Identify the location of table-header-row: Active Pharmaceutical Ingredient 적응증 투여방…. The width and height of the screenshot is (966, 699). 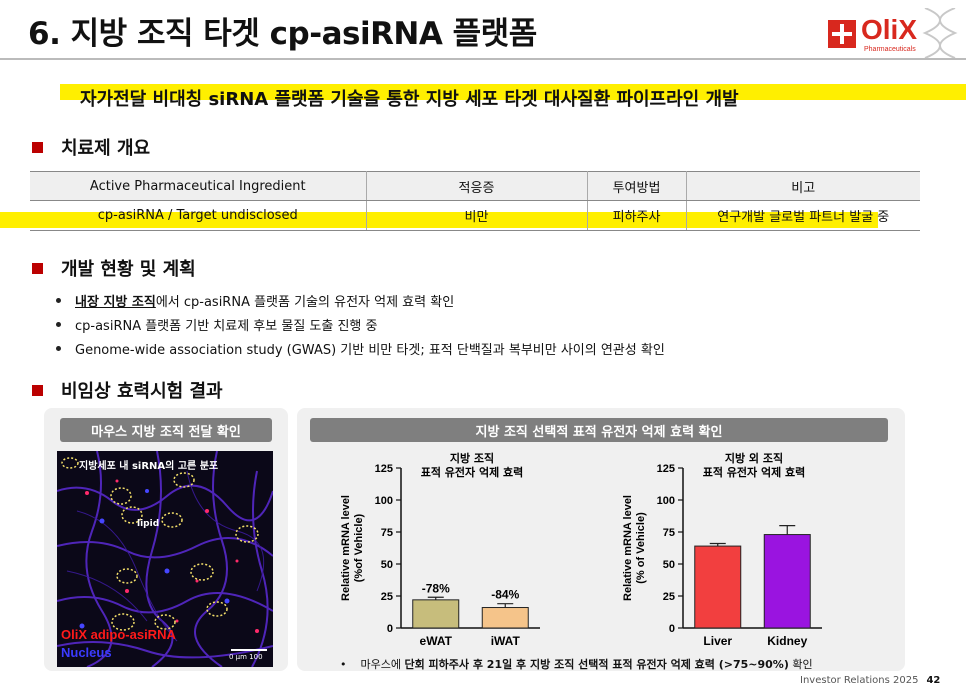
(475, 186).